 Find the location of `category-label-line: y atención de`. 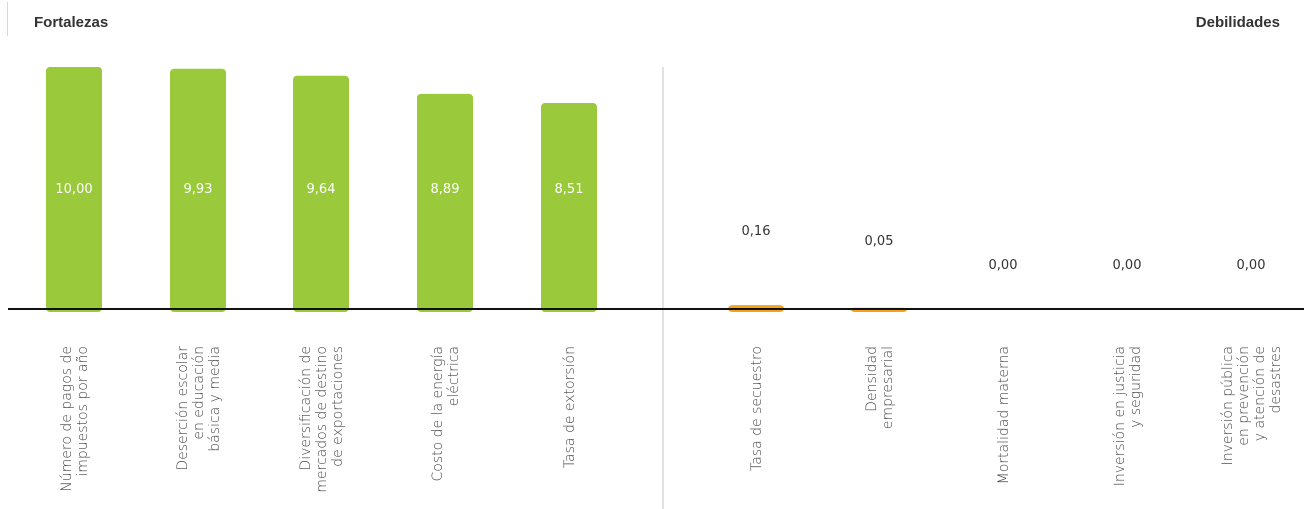

category-label-line: y atención de is located at coordinates (1260, 393).